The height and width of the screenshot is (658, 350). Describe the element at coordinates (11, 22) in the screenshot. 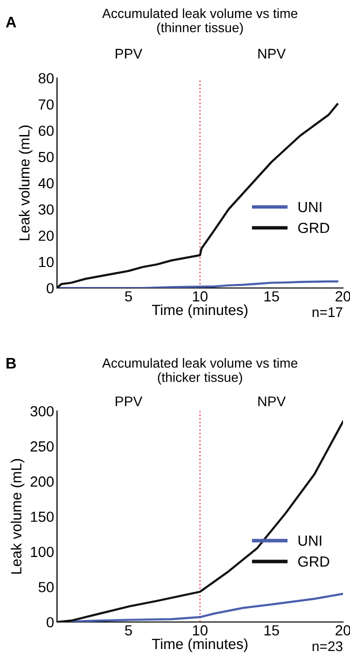

I see `text: A` at that location.